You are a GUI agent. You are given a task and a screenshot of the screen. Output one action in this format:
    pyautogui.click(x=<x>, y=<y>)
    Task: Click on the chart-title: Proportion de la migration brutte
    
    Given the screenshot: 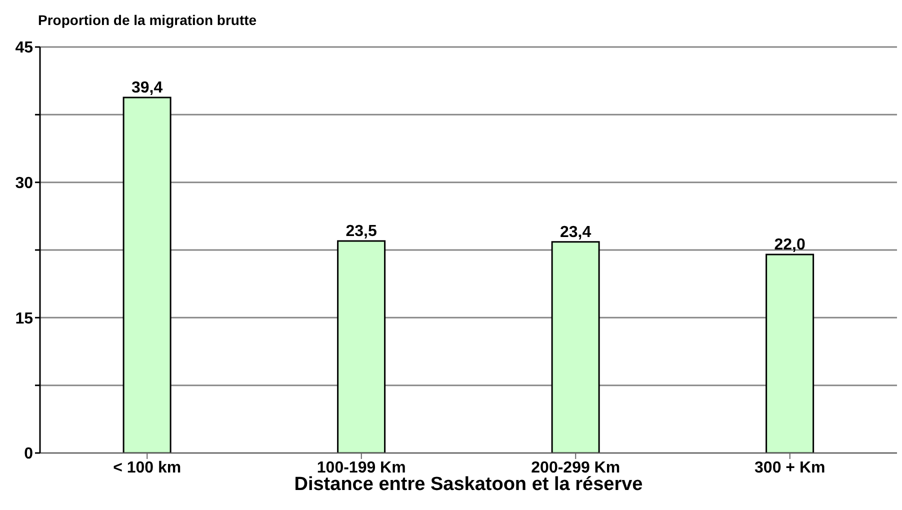 What is the action you would take?
    pyautogui.click(x=147, y=20)
    